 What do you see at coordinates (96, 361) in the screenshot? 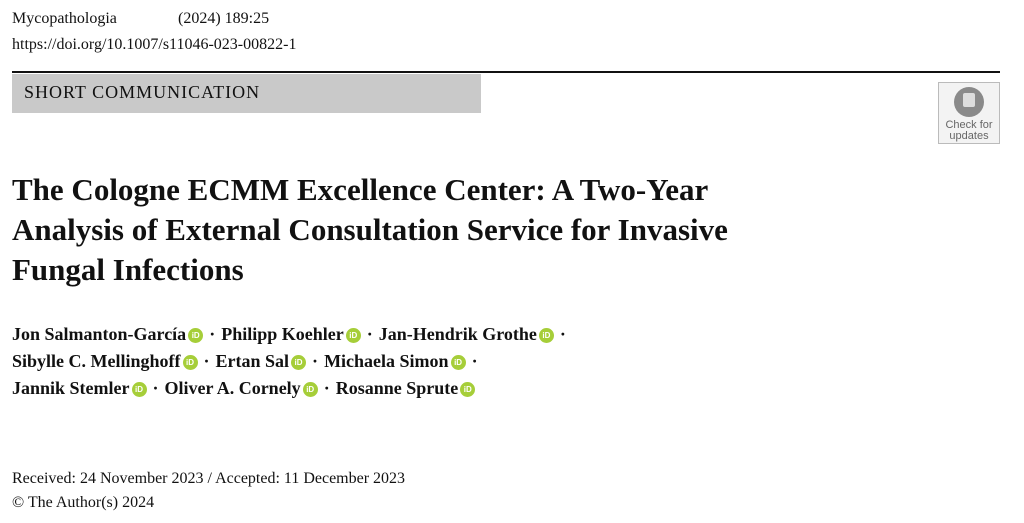
I see `author-name: Sibylle C. Mellinghoff` at bounding box center [96, 361].